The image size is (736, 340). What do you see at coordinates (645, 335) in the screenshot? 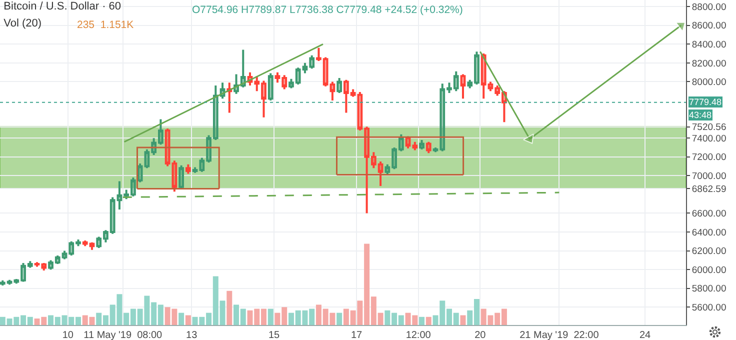
I see `x-tick-label: 24` at bounding box center [645, 335].